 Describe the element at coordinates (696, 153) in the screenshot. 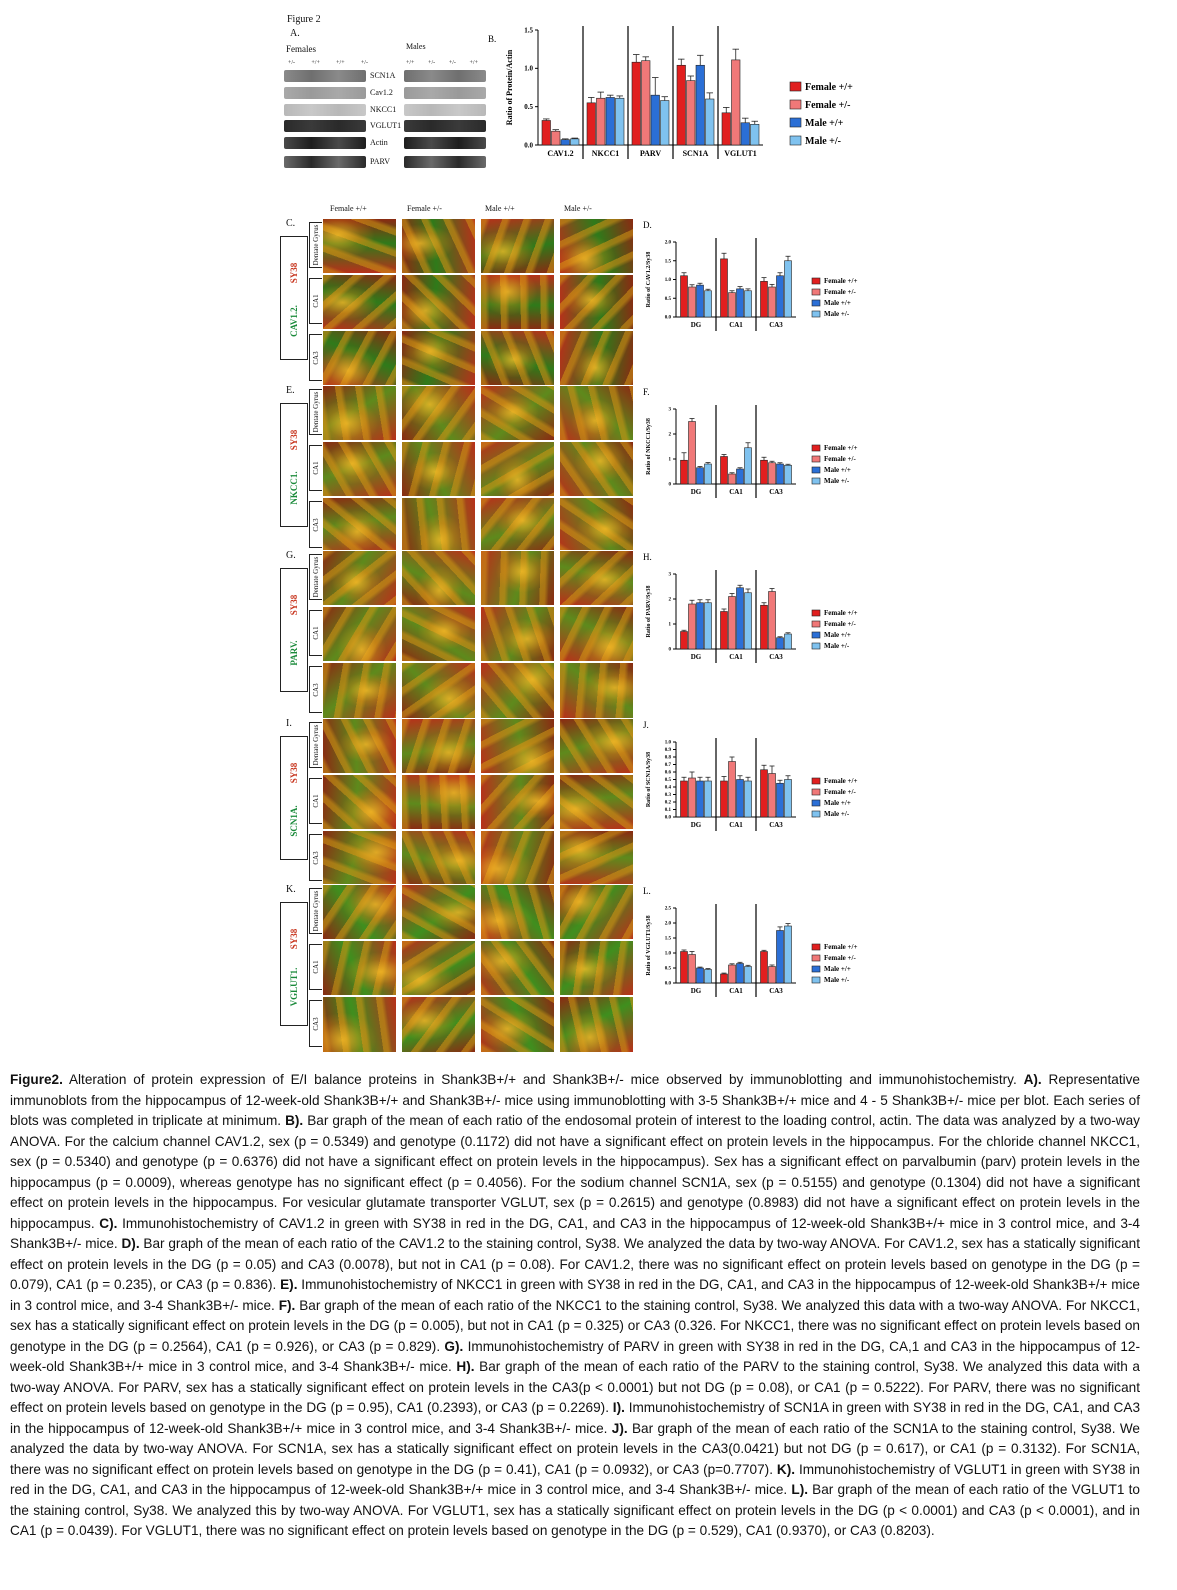

I see `category-label: SCN1A` at that location.